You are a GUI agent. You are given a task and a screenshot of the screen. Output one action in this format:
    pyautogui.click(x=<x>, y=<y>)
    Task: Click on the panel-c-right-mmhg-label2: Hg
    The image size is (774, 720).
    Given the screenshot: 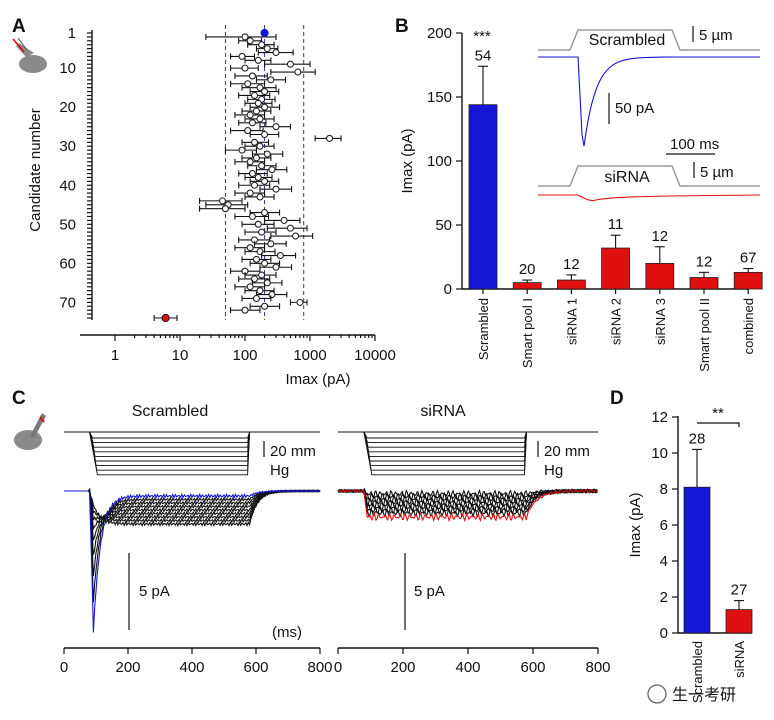 What is the action you would take?
    pyautogui.click(x=553, y=470)
    